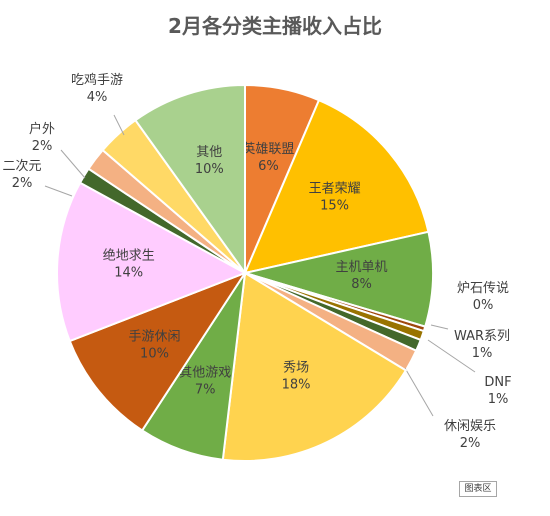  I want to click on slice-name-label-13: 吃鸡手游, so click(97, 80).